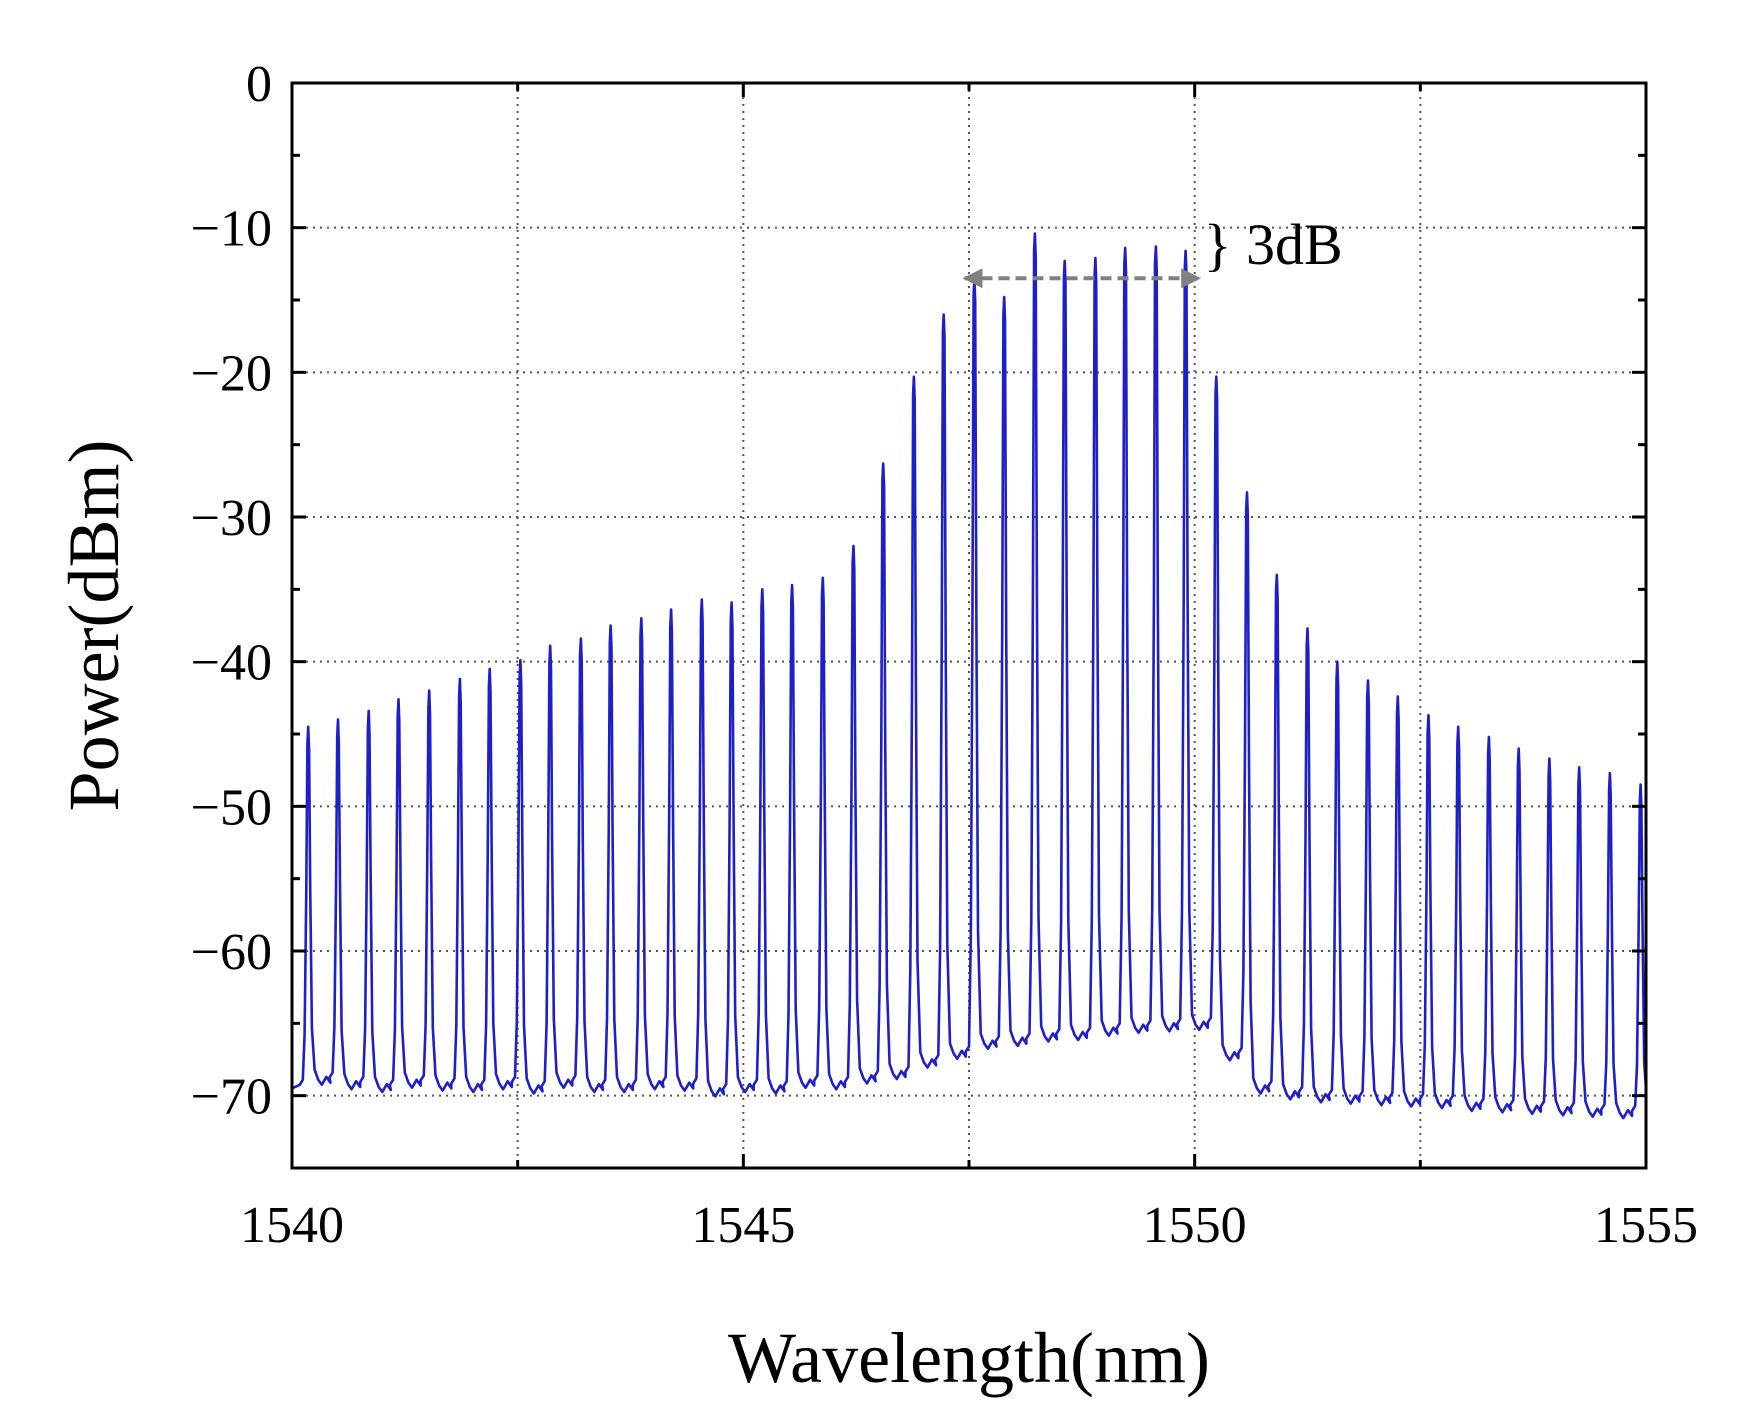  Describe the element at coordinates (231, 807) in the screenshot. I see `y-tick-label: −50` at that location.